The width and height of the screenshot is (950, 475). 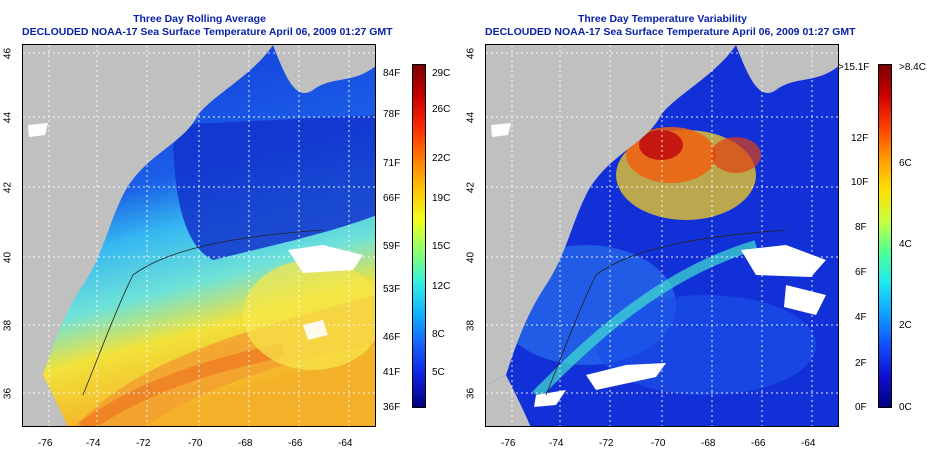 I want to click on left-cb-f-0: 84F, so click(x=392, y=73).